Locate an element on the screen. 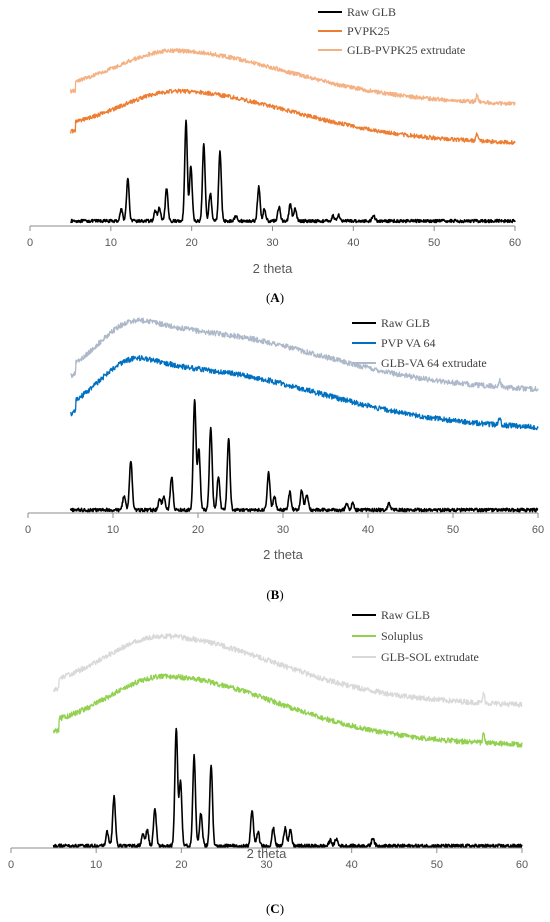 Image resolution: width=550 pixels, height=922 pixels. legend-label: GLB-SOL extrudate is located at coordinates (430, 657).